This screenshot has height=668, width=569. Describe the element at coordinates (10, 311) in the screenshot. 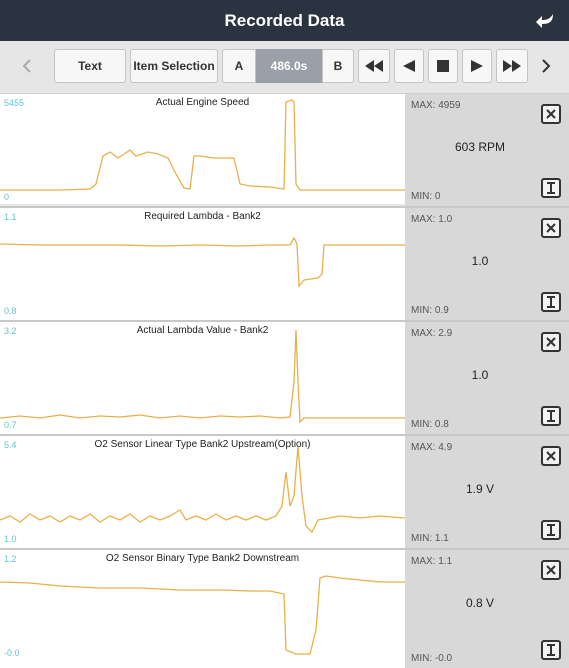

I see `axis-min-label: 0.8` at that location.